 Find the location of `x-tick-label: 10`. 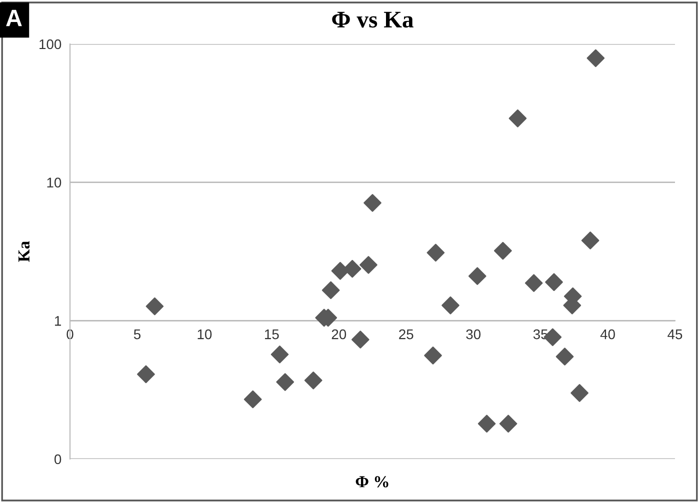

x-tick-label: 10 is located at coordinates (205, 334).